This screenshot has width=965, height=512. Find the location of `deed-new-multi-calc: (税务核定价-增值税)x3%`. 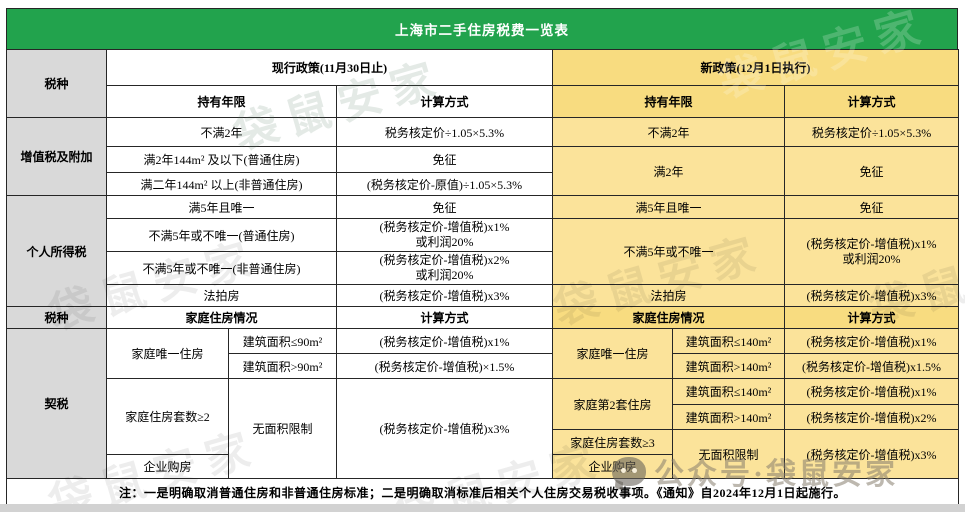

deed-new-multi-calc: (税务核定价-增值税)x3% is located at coordinates (872, 454).